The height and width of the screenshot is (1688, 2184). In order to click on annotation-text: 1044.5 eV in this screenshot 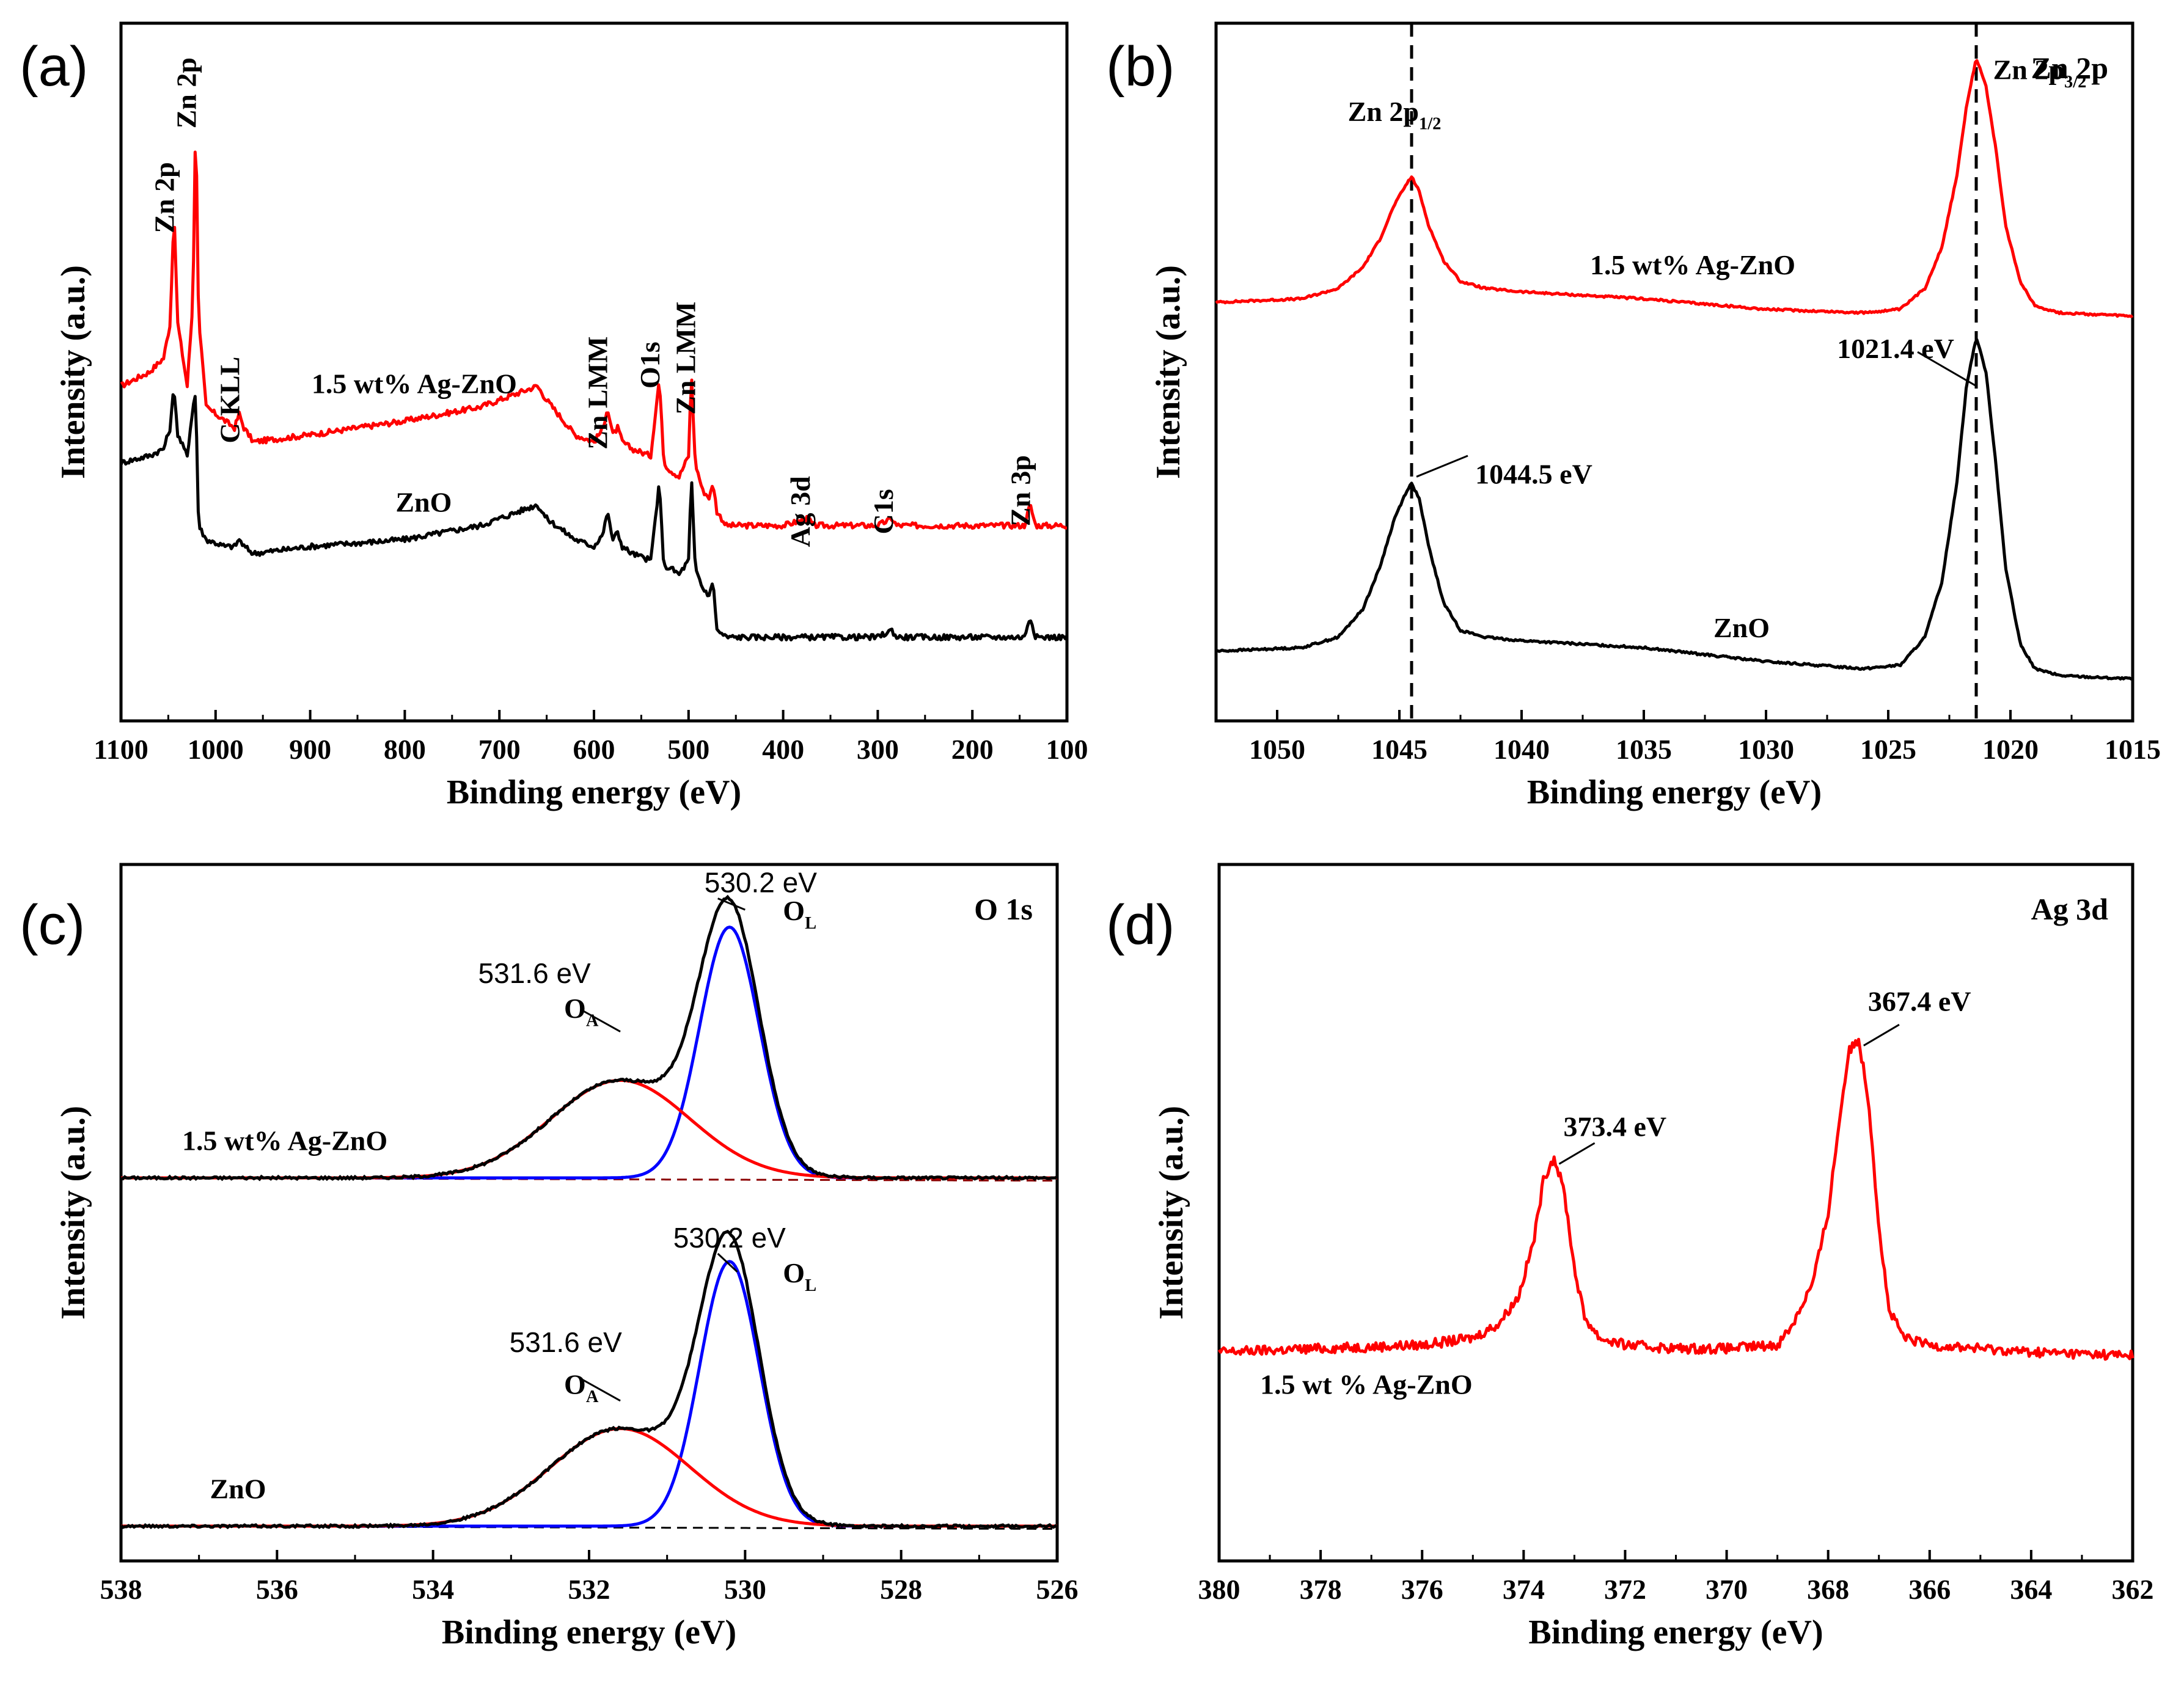, I will do `click(1533, 474)`.